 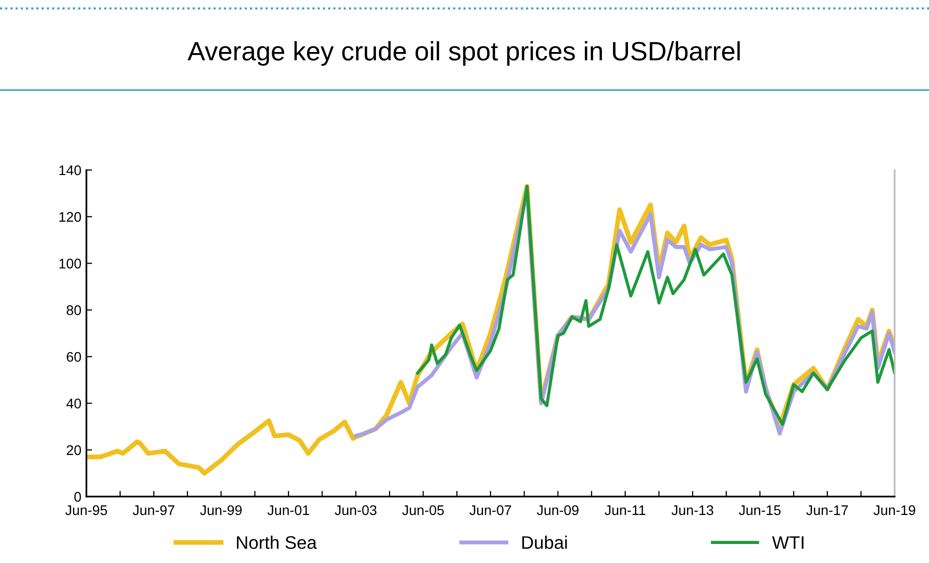 I want to click on chart-title: Average key crude oil spot prices in USD/barrel, so click(x=464, y=53).